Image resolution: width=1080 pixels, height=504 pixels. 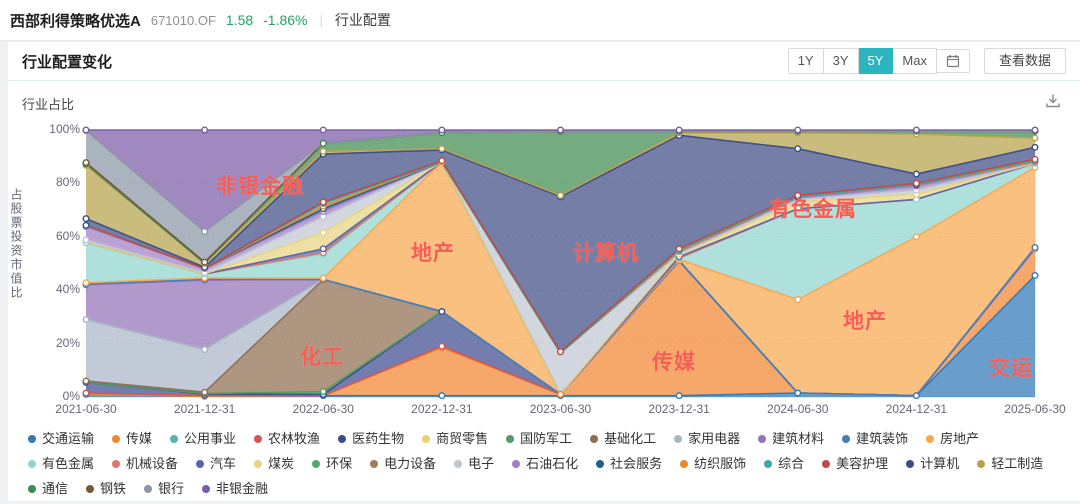 I want to click on legend-item-电子: 电子, so click(x=474, y=463).